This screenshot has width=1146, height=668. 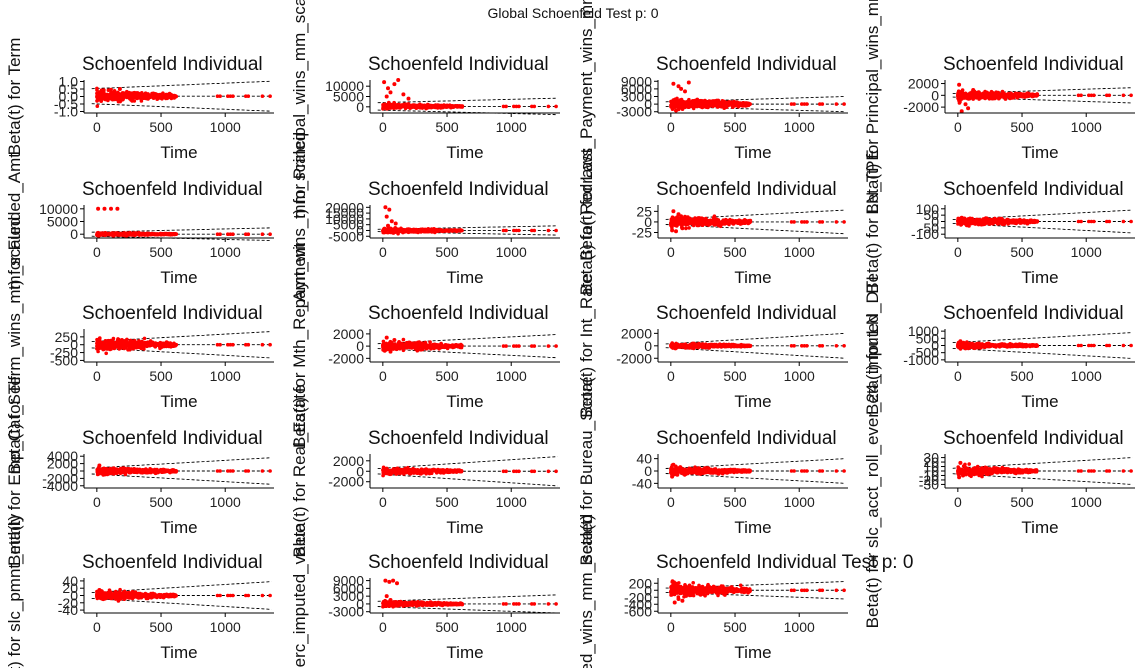 What do you see at coordinates (925, 234) in the screenshot?
I see `y-tick-label: -100` at bounding box center [925, 234].